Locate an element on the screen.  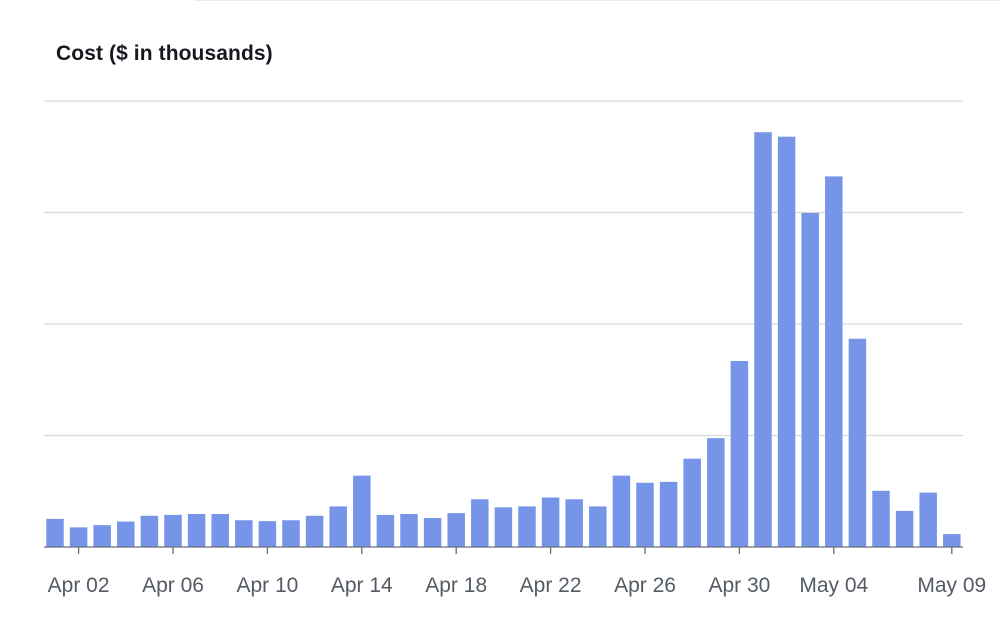
x-tick-label: Apr 02 is located at coordinates (79, 585).